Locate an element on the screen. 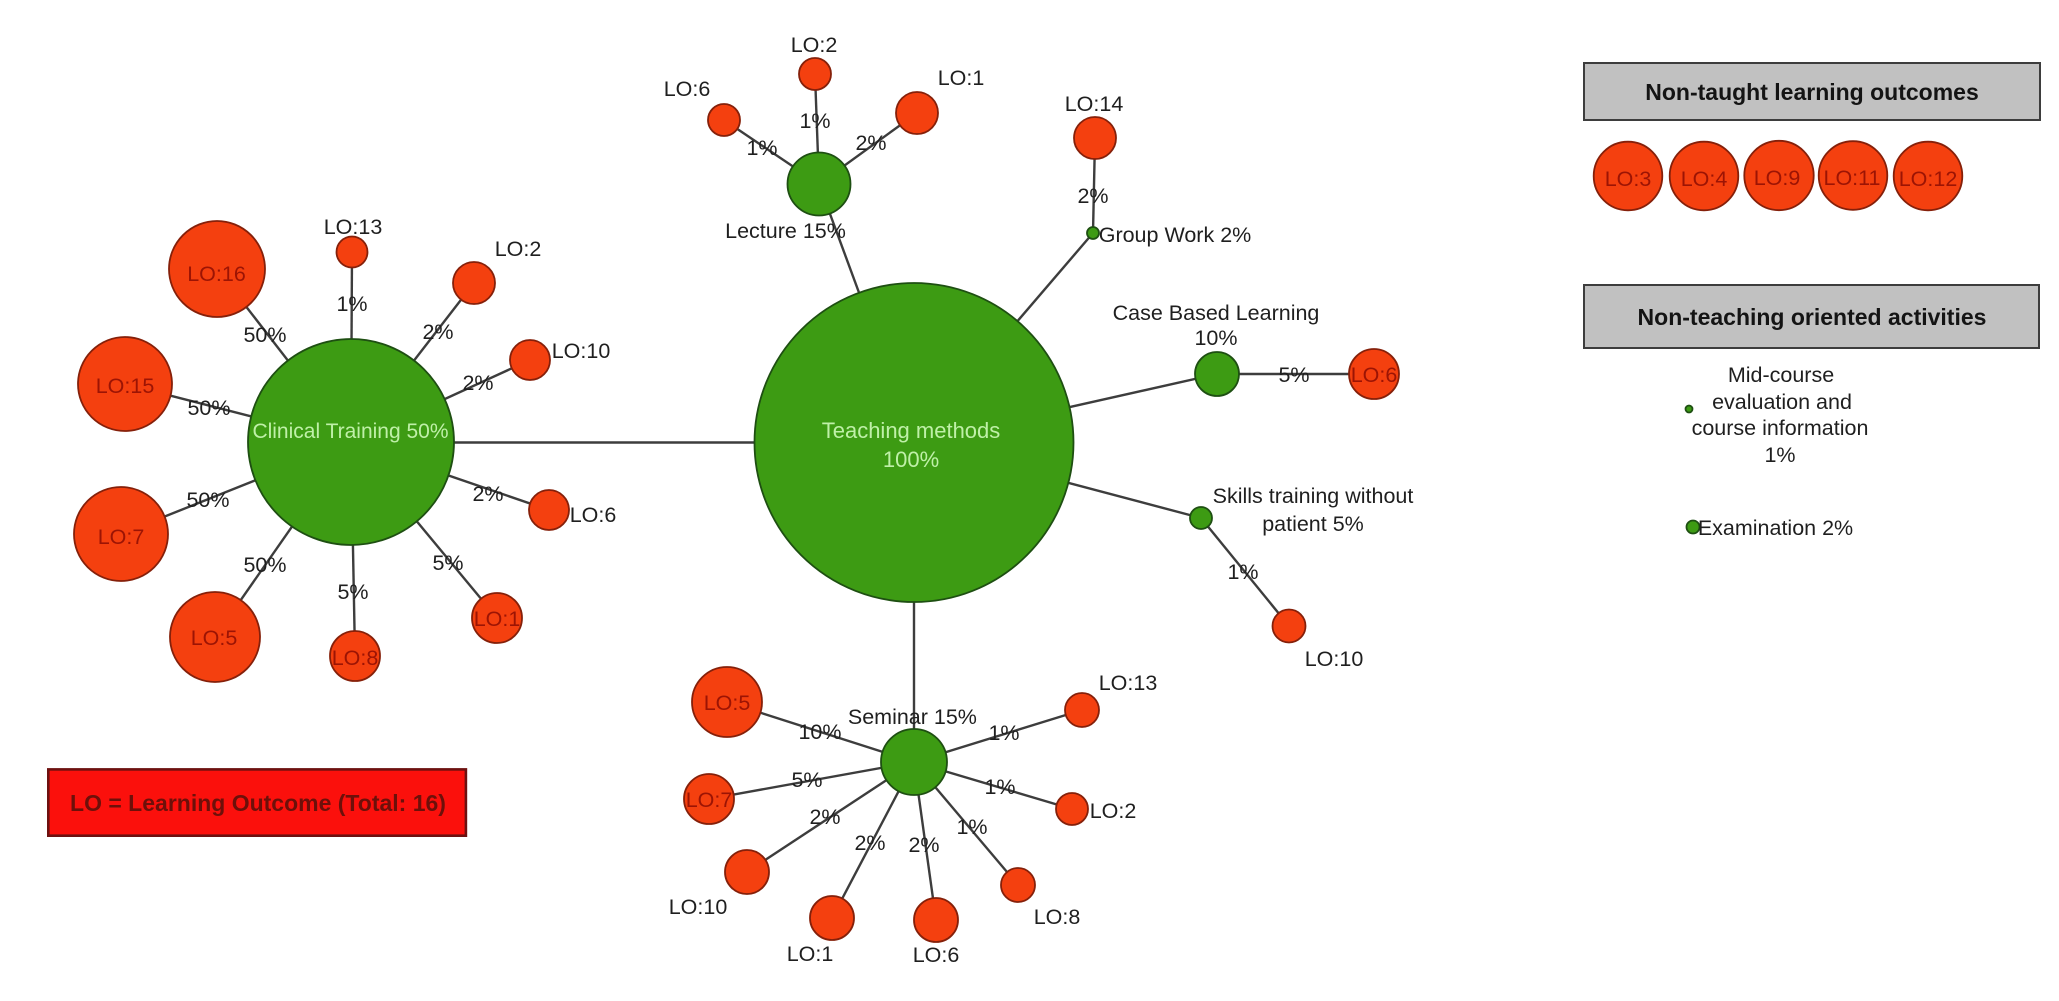  svg-text: evaluation and is located at coordinates (1782, 402).